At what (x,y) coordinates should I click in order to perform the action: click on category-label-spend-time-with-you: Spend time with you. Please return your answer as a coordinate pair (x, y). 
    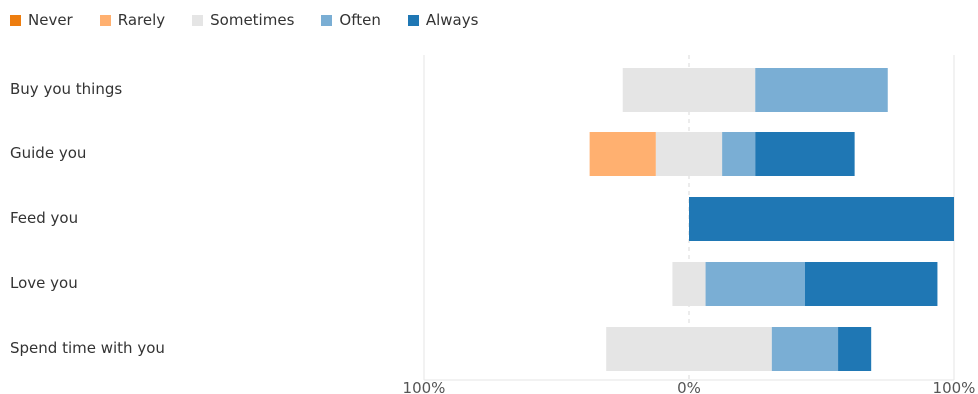
    Looking at the image, I should click on (87, 348).